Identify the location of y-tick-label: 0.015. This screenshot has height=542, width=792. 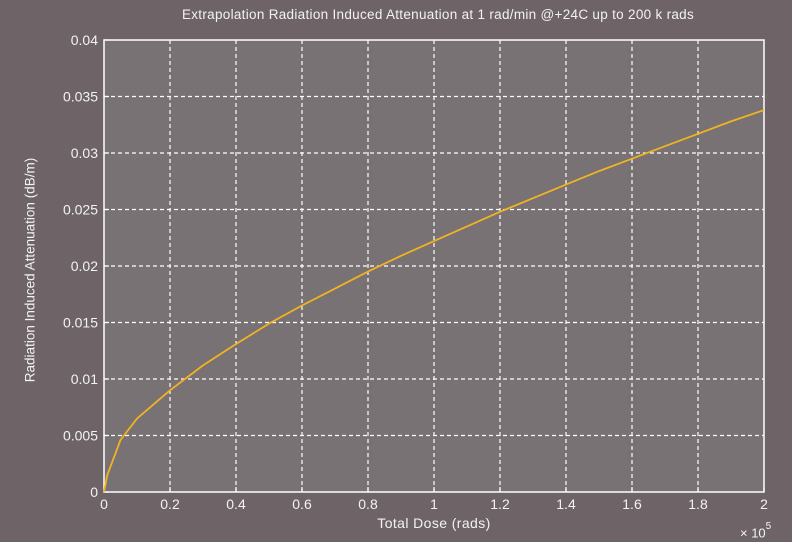
(80, 323).